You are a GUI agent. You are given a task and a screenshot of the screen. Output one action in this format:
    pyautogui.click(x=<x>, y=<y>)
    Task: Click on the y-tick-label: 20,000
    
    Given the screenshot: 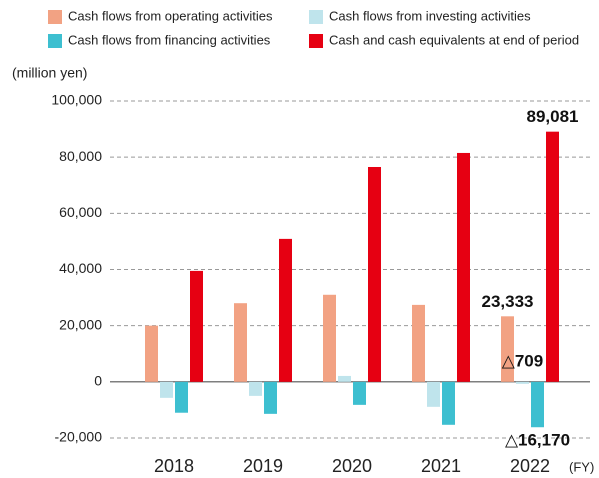 What is the action you would take?
    pyautogui.click(x=80, y=324)
    